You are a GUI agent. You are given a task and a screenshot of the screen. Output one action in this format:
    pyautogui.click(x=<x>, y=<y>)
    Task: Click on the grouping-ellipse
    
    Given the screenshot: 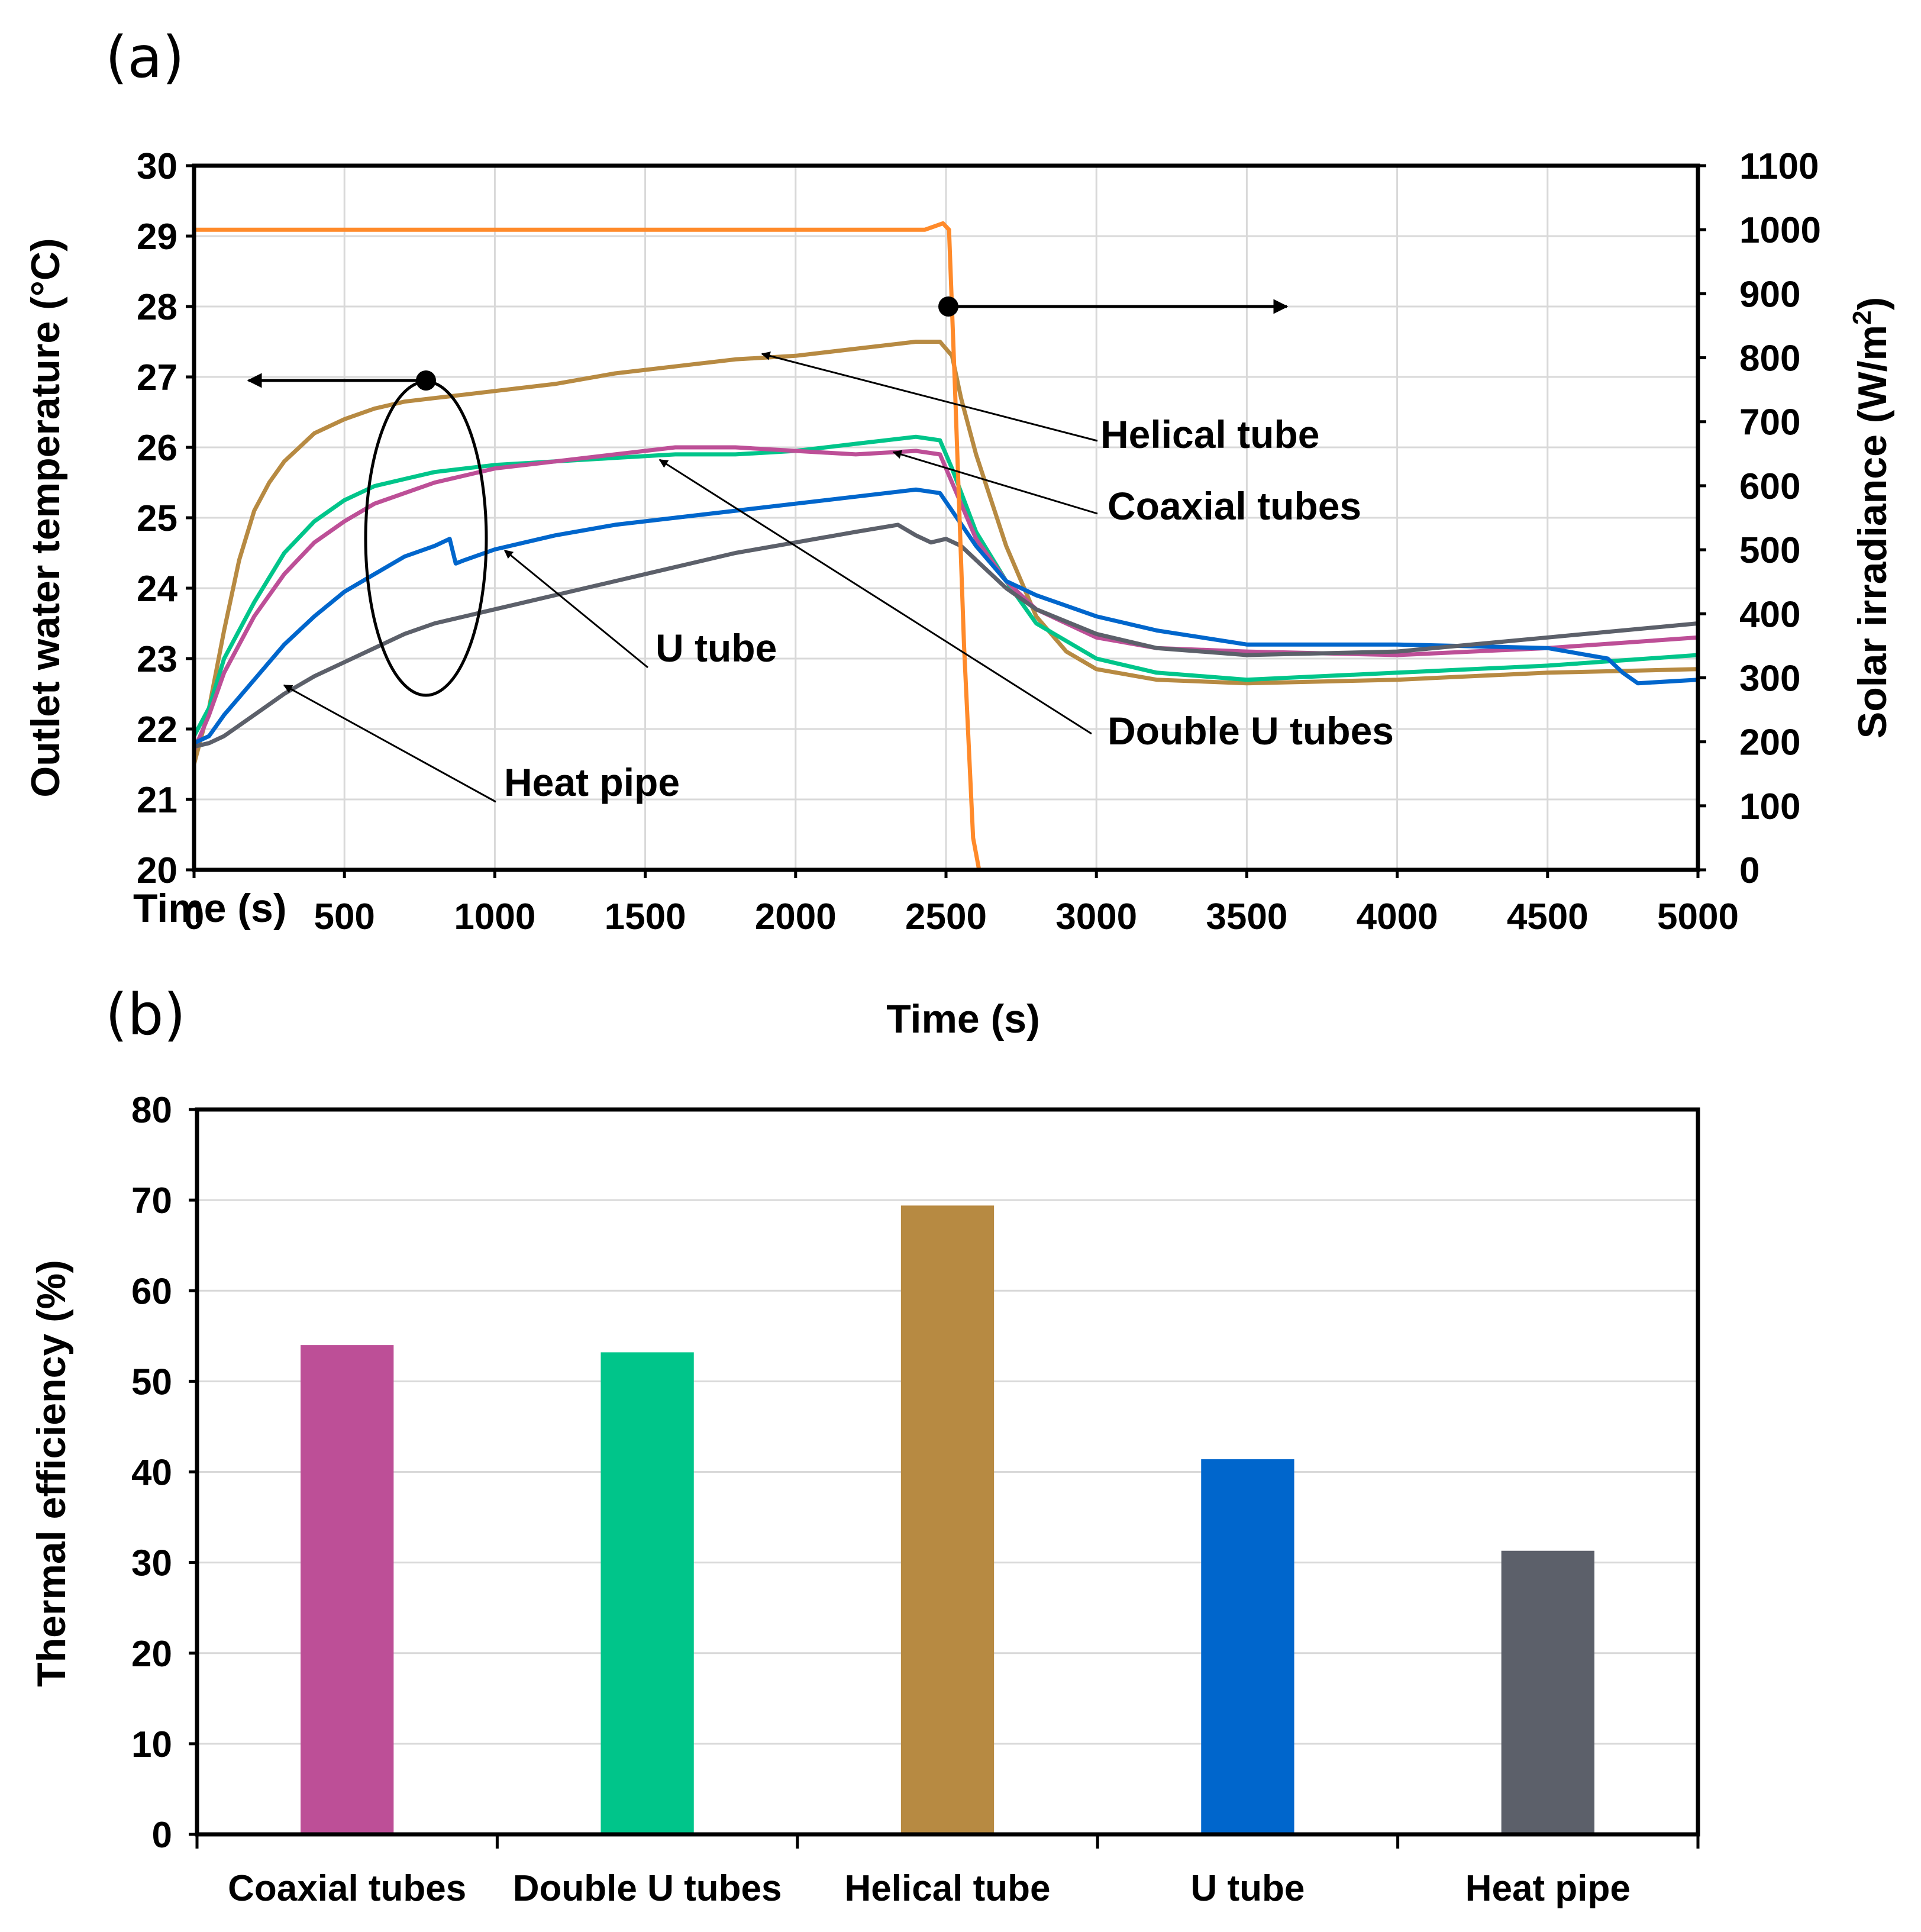 What is the action you would take?
    pyautogui.click(x=426, y=538)
    